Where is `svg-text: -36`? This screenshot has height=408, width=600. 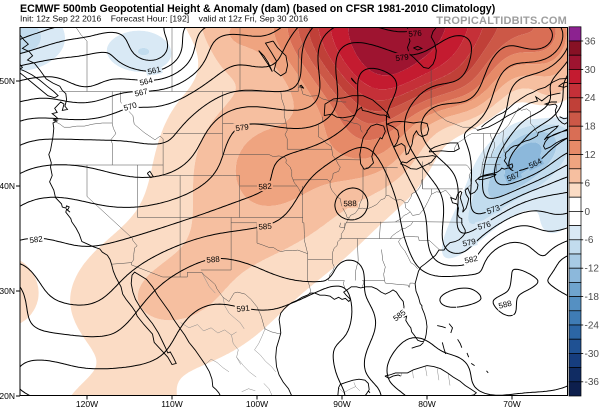
svg-text: -36 is located at coordinates (592, 382).